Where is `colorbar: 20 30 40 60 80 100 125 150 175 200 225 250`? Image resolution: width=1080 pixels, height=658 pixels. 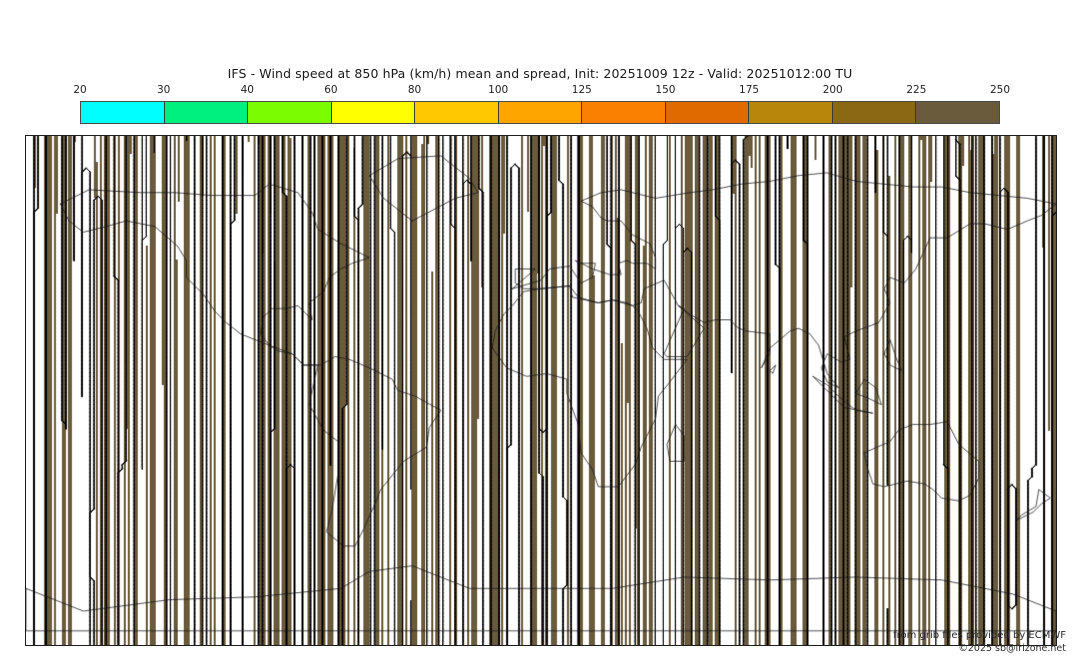 colorbar: 20 30 40 60 80 100 125 150 175 200 225 250 is located at coordinates (541, 106).